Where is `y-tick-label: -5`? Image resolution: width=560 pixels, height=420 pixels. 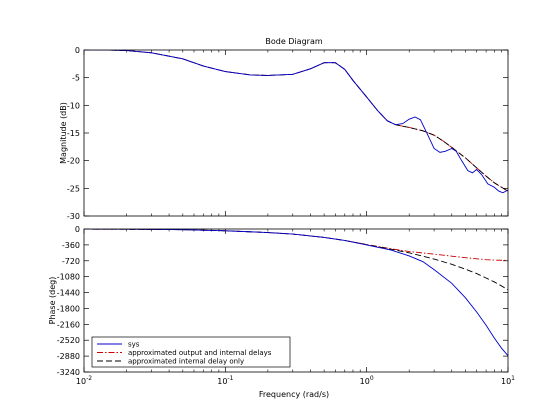
y-tick-label: -5 is located at coordinates (76, 78).